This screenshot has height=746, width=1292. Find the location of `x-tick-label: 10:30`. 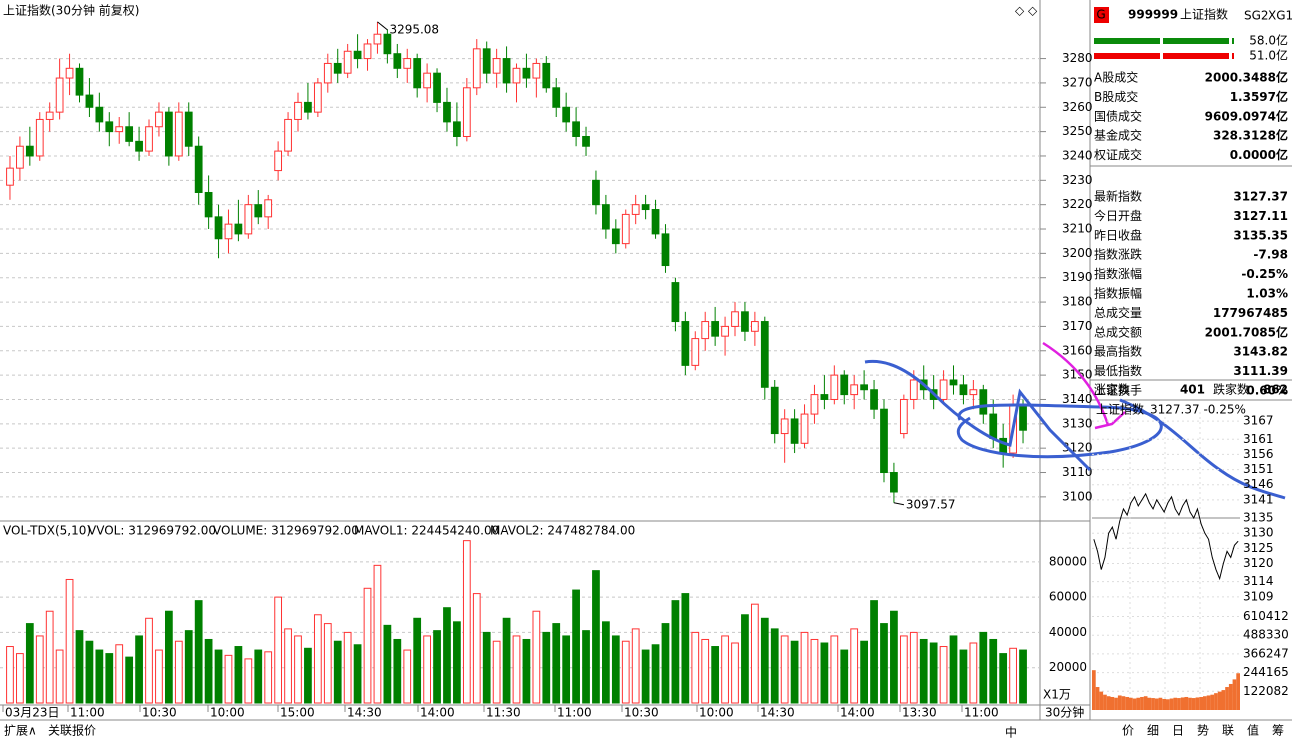

x-tick-label: 10:30 is located at coordinates (641, 713).